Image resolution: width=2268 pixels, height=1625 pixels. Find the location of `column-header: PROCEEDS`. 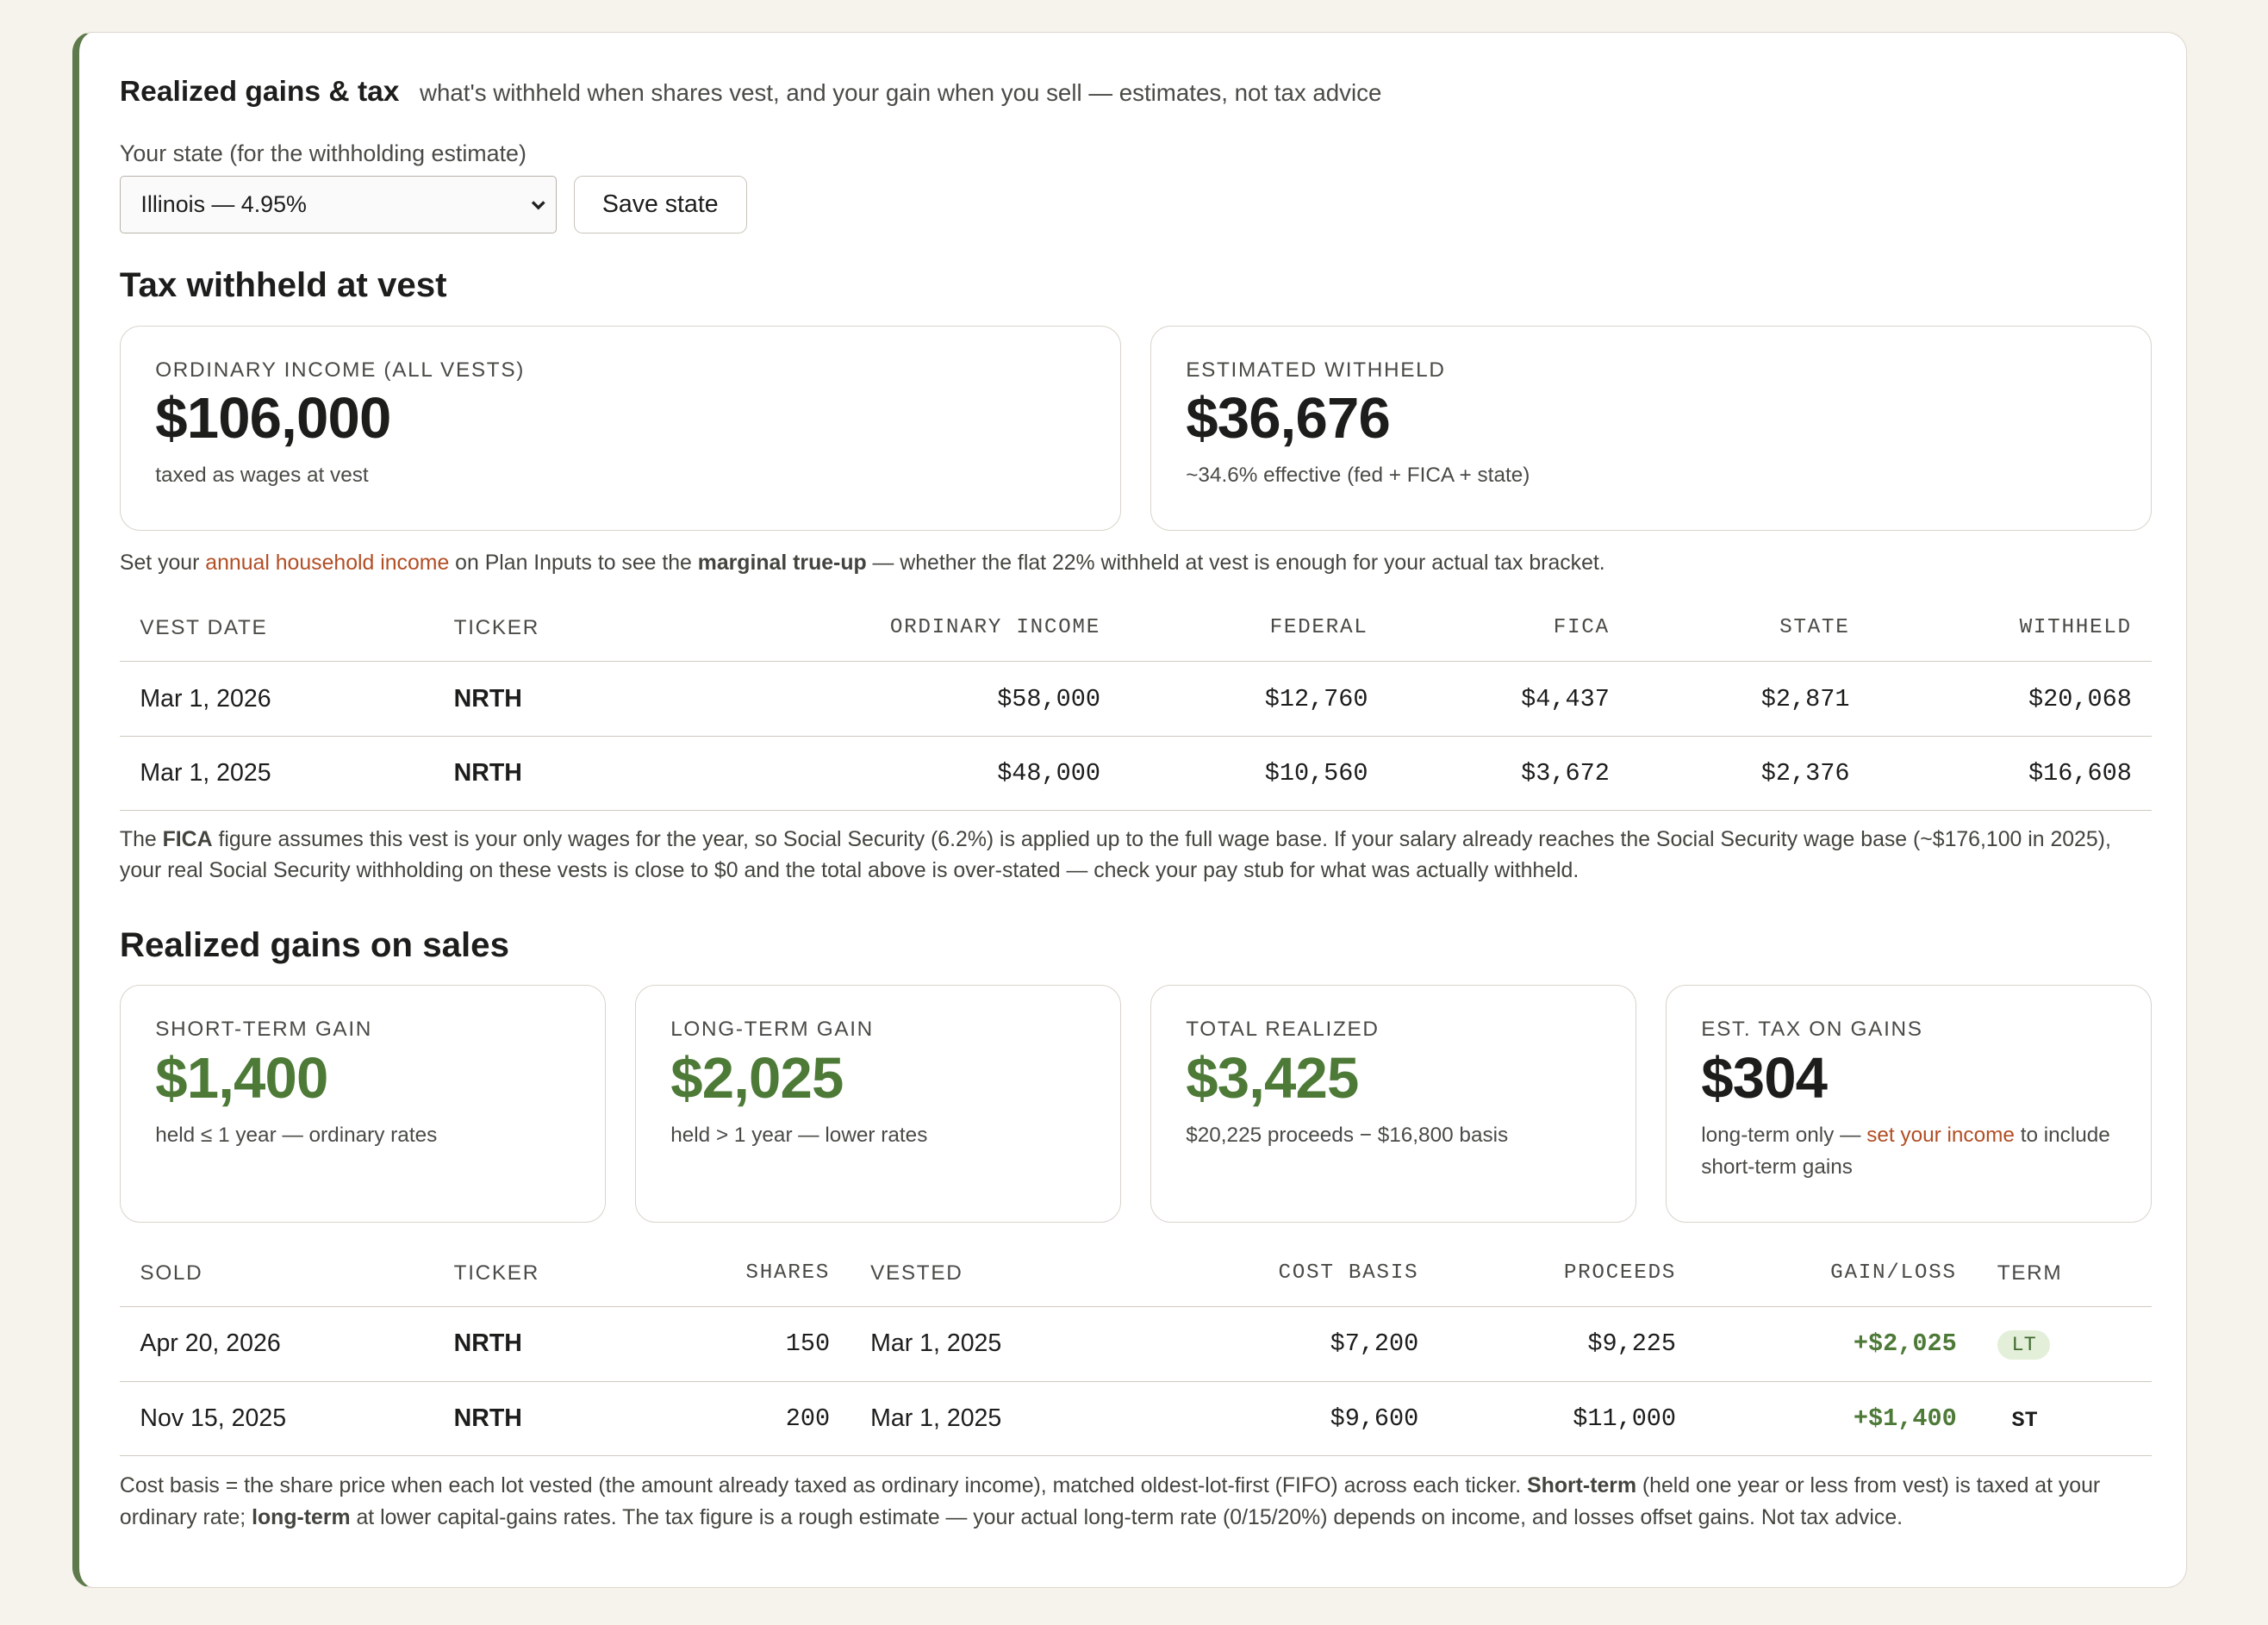

column-header: PROCEEDS is located at coordinates (1567, 1273).